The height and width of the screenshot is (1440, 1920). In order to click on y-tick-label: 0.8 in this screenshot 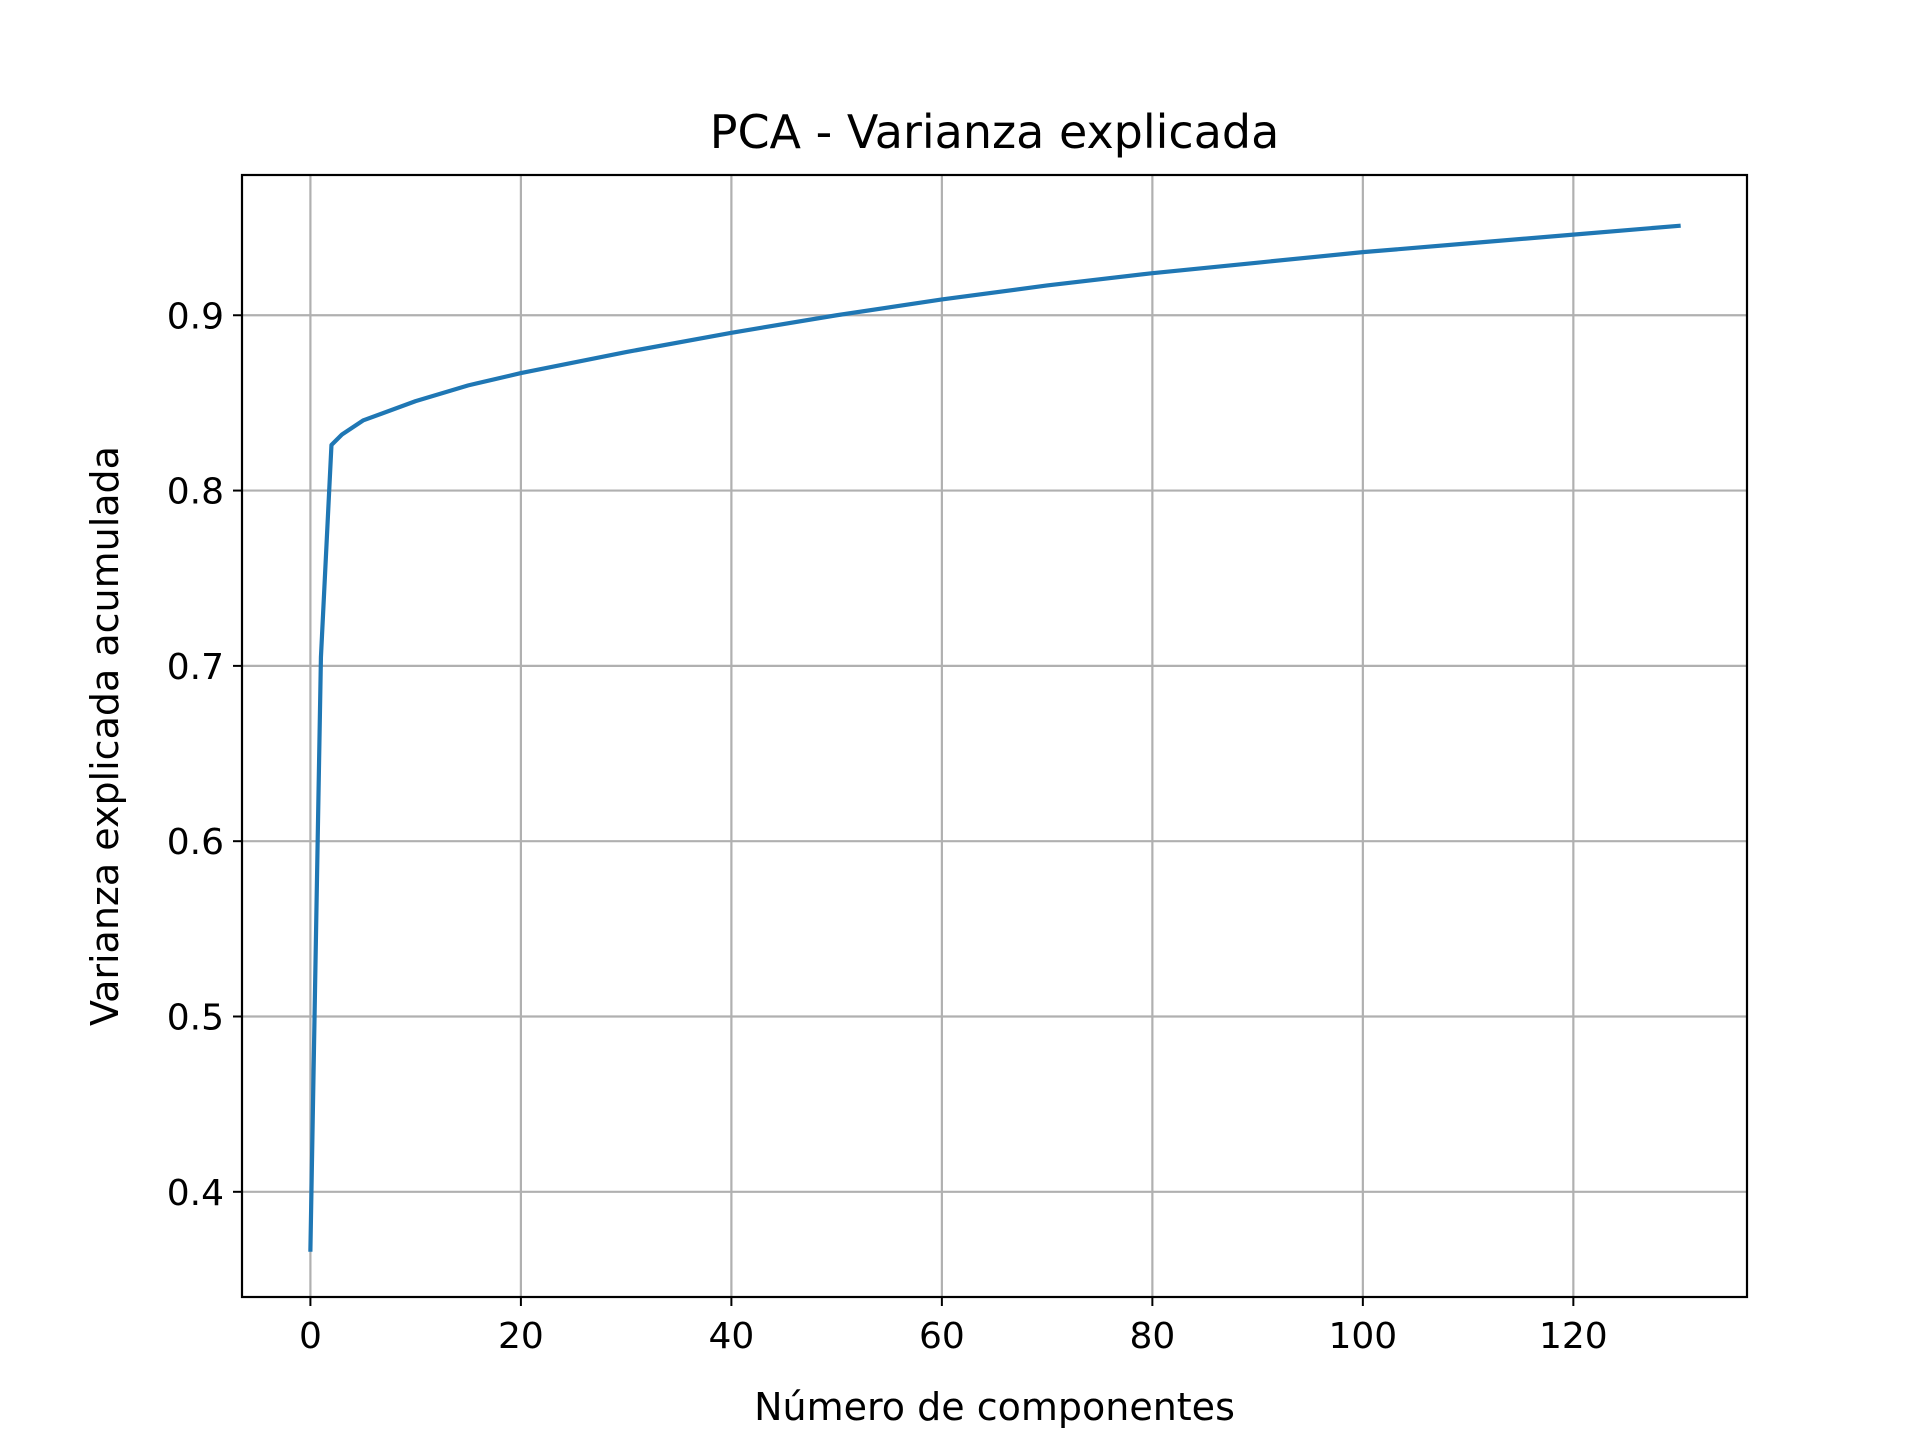, I will do `click(195, 492)`.